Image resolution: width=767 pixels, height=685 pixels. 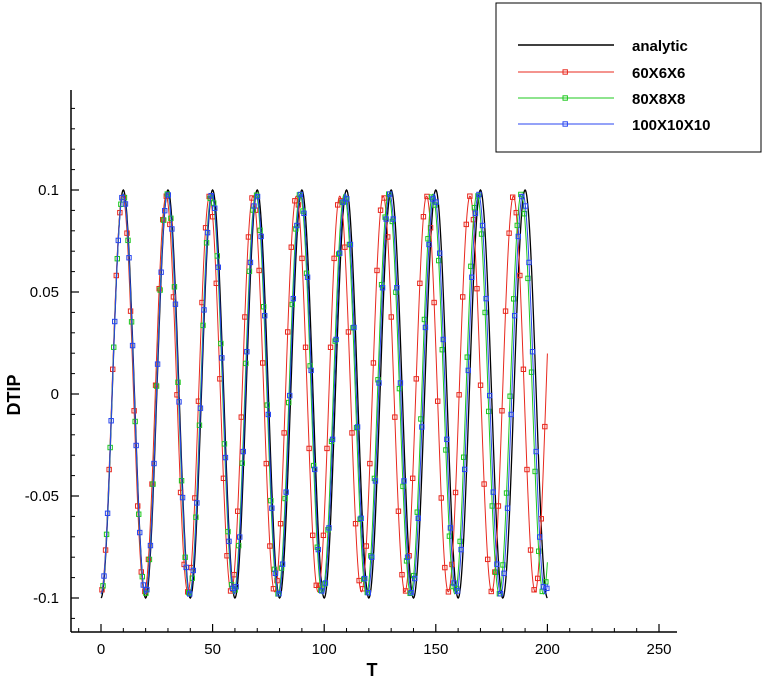 I want to click on y-tick-label: 0.1, so click(x=48, y=190).